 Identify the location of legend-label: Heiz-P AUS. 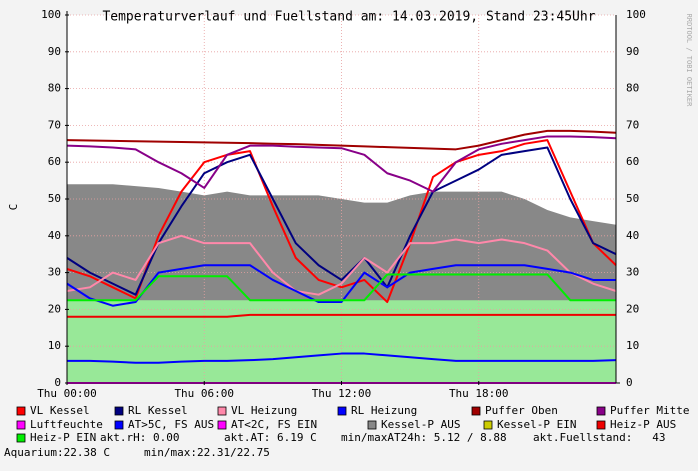
(643, 424).